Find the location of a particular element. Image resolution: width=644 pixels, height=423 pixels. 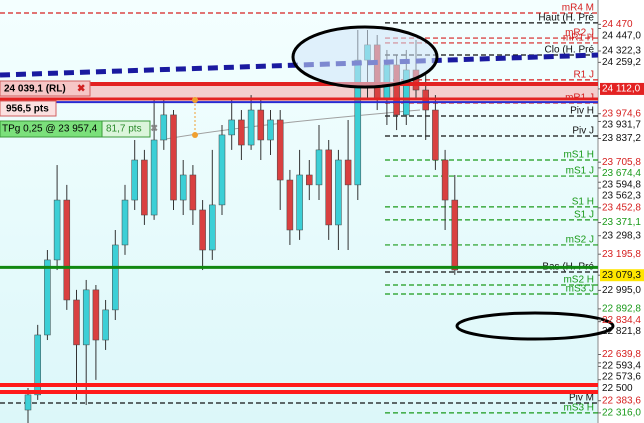

y-tick-label: 24 447,0 is located at coordinates (621, 35).